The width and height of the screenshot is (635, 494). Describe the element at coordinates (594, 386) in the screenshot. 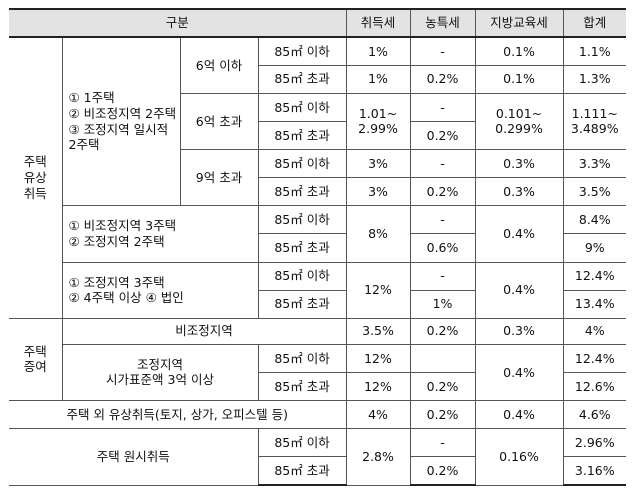

I see `total-cell: 12.6%` at that location.